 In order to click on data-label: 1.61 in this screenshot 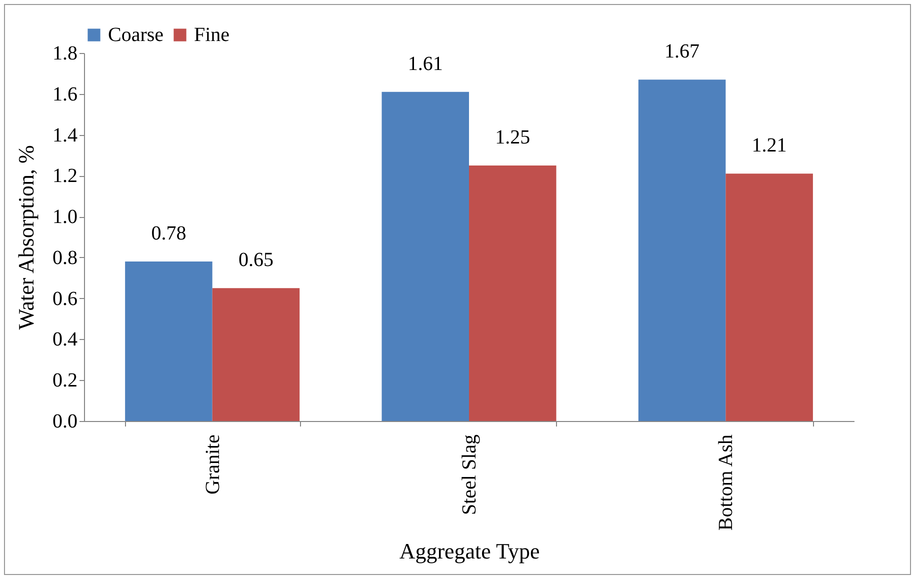, I will do `click(425, 63)`.